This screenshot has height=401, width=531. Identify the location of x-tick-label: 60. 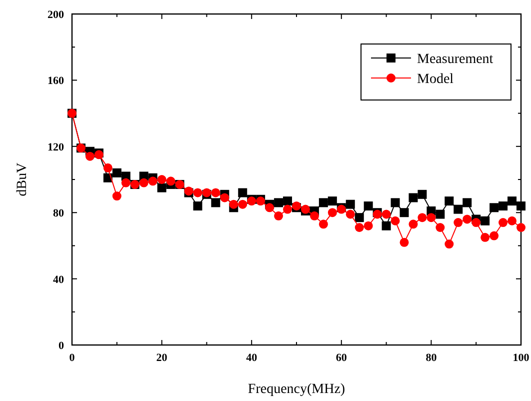
(342, 358).